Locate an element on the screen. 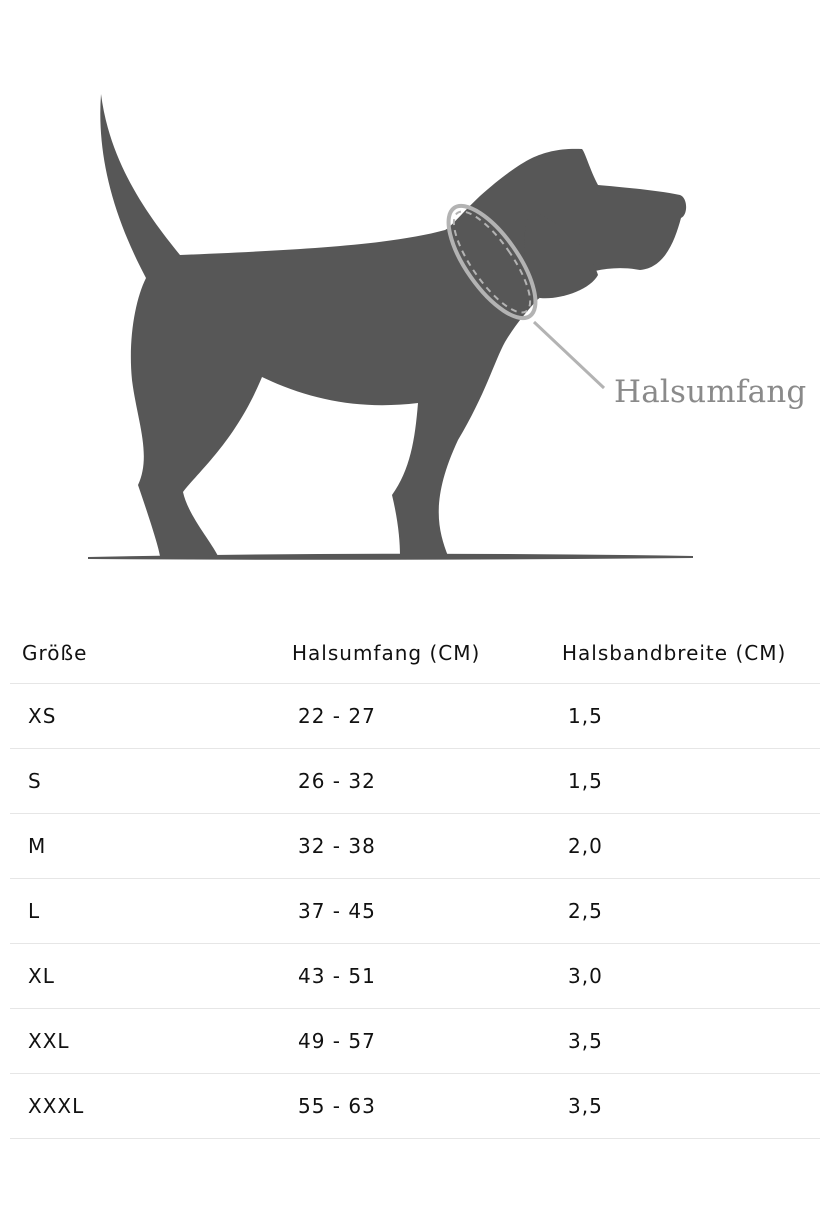 This screenshot has width=840, height=1228. ground-line is located at coordinates (390, 556).